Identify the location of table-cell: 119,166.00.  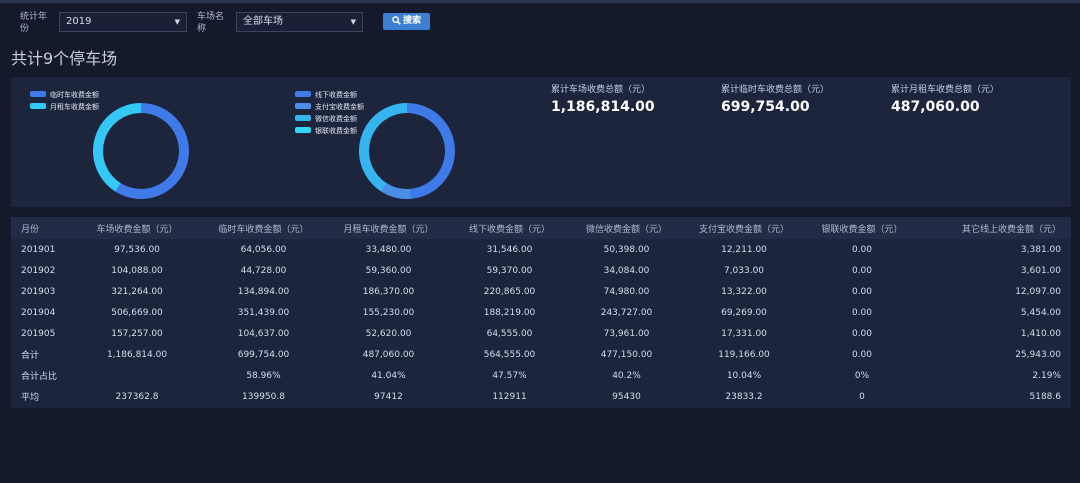
(744, 354).